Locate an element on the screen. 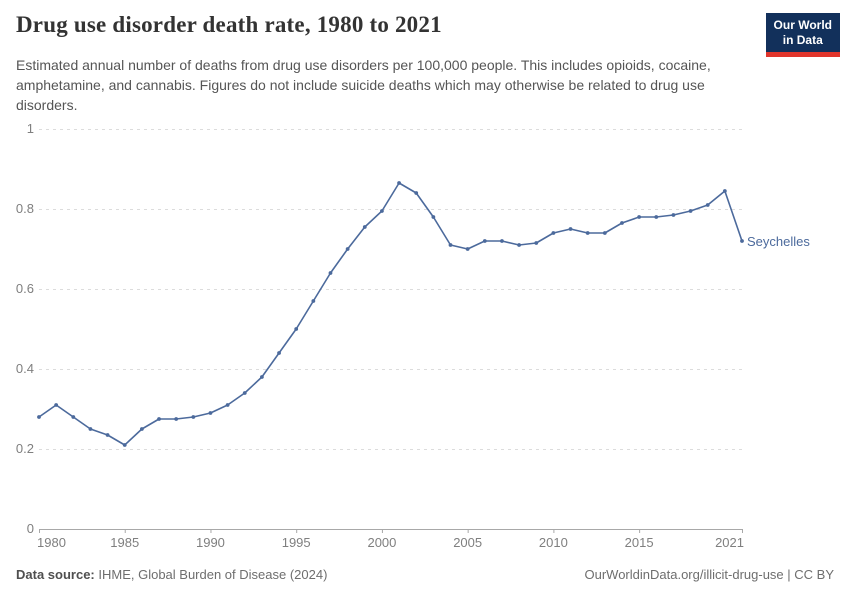  y-axis-tick-label: 1 is located at coordinates (30, 128).